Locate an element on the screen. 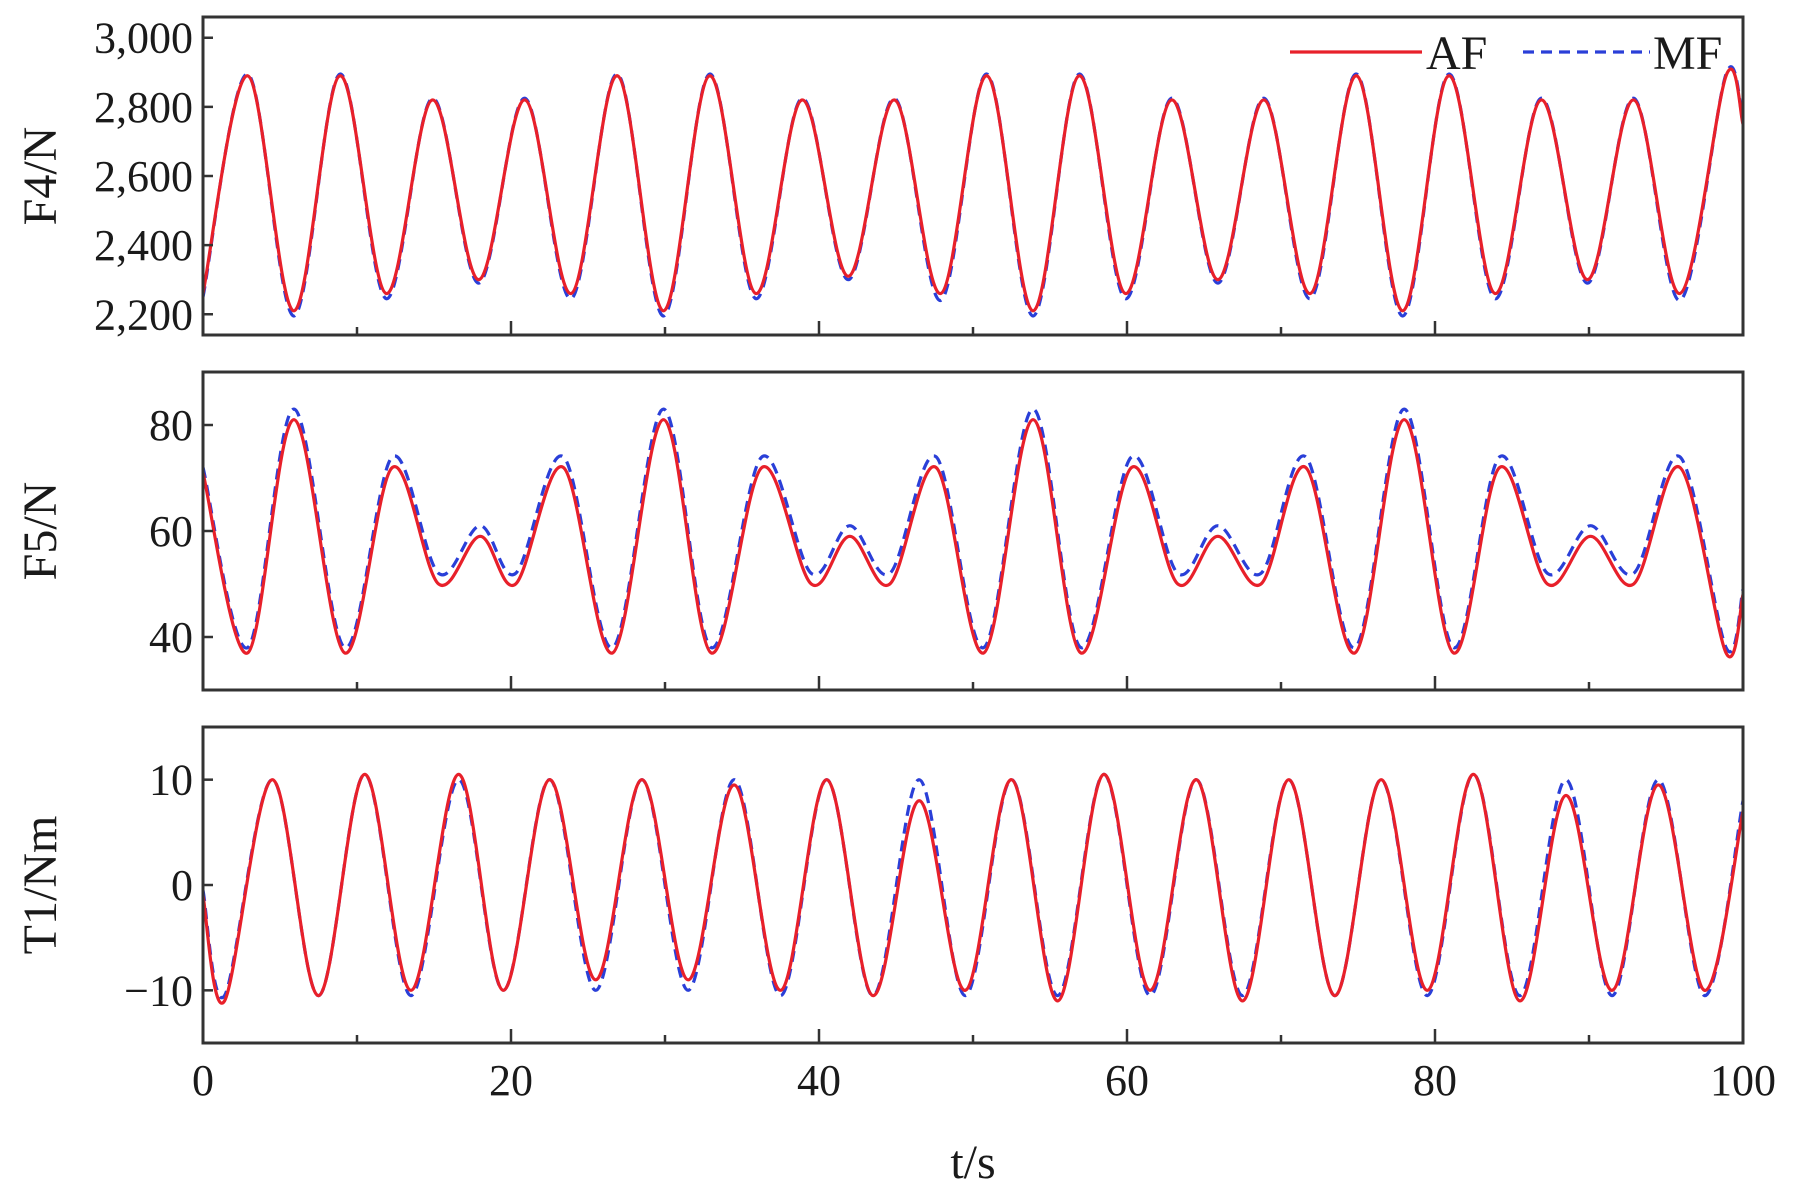 Image resolution: width=1793 pixels, height=1197 pixels. x-tick-label: 100 is located at coordinates (1743, 1080).